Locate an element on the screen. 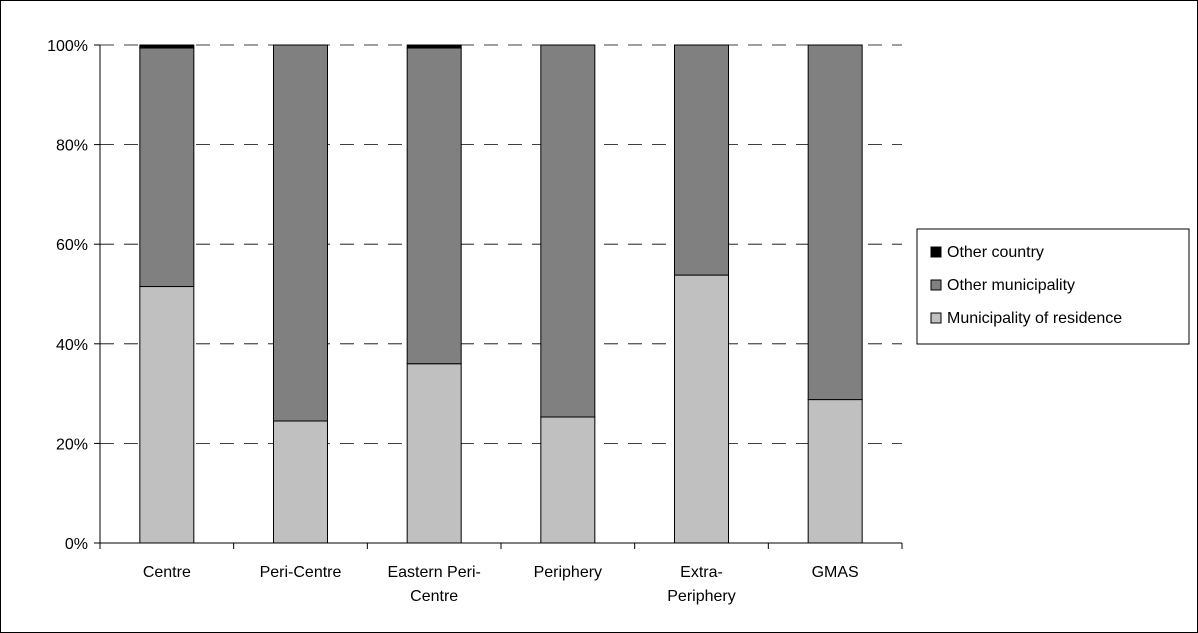 Image resolution: width=1198 pixels, height=633 pixels. x-tick-label: Periphery is located at coordinates (568, 572).